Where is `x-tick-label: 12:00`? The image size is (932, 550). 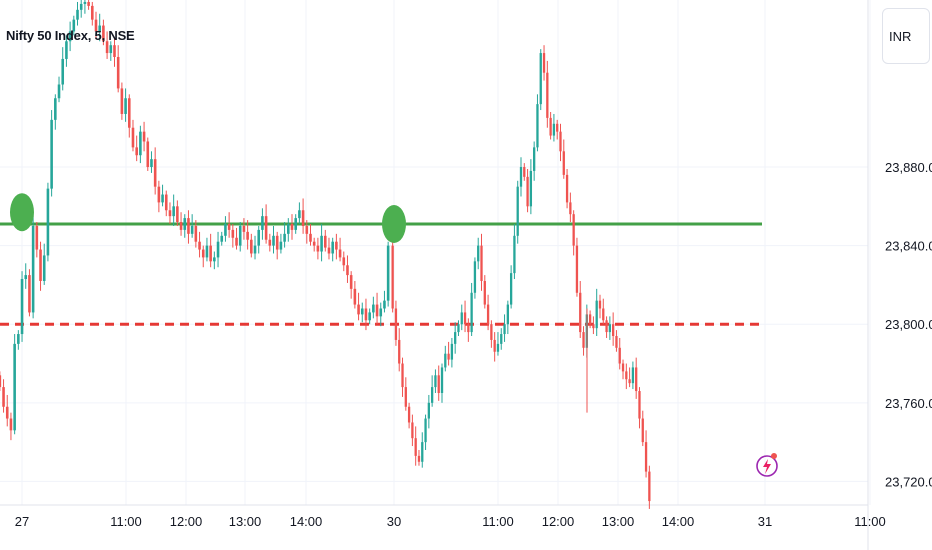 x-tick-label: 12:00 is located at coordinates (186, 521).